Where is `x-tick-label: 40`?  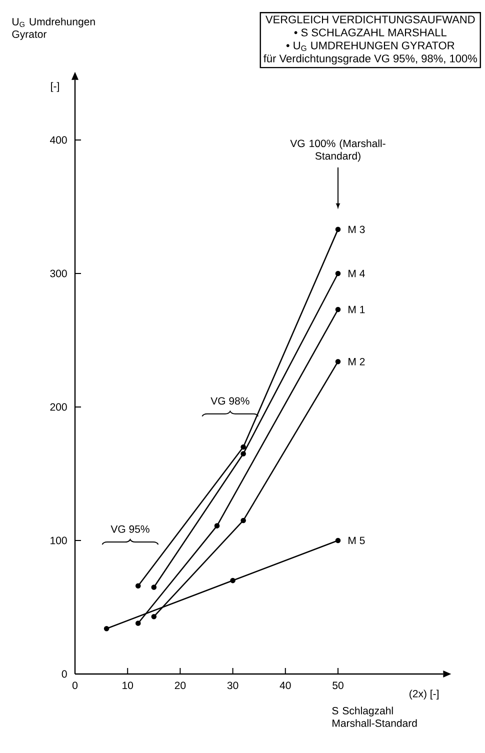 x-tick-label: 40 is located at coordinates (285, 686).